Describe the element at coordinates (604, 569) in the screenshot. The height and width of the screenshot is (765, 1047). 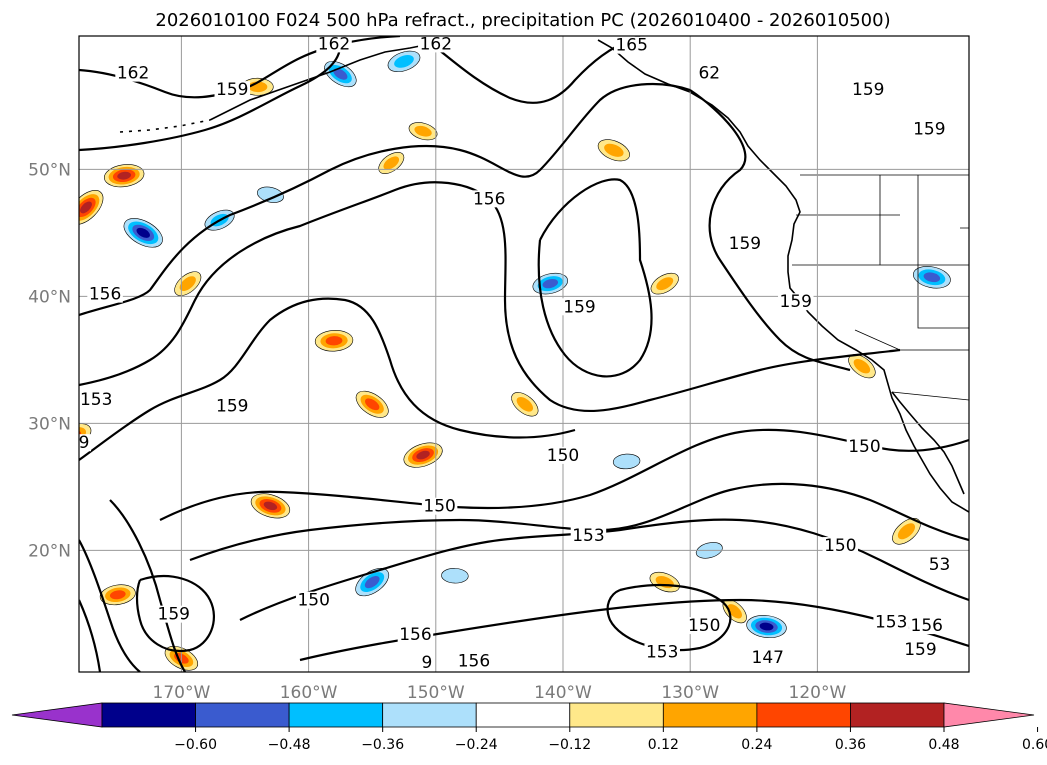
I see `contour-153-south` at that location.